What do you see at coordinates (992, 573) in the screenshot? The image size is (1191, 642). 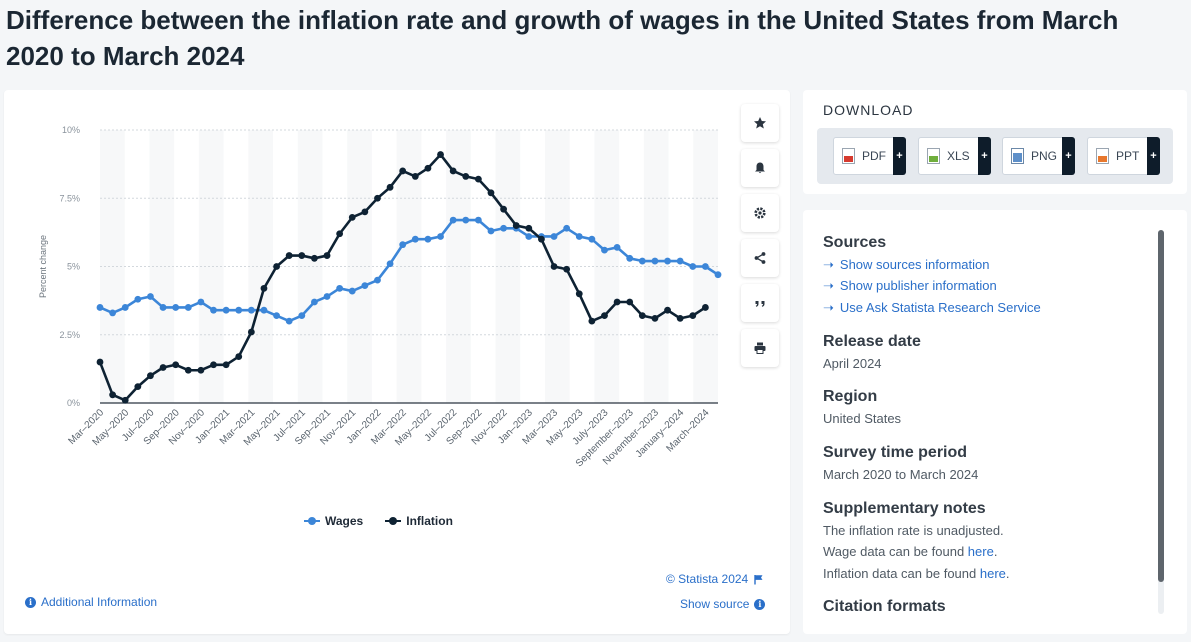 I see `inflation-data-link: here` at bounding box center [992, 573].